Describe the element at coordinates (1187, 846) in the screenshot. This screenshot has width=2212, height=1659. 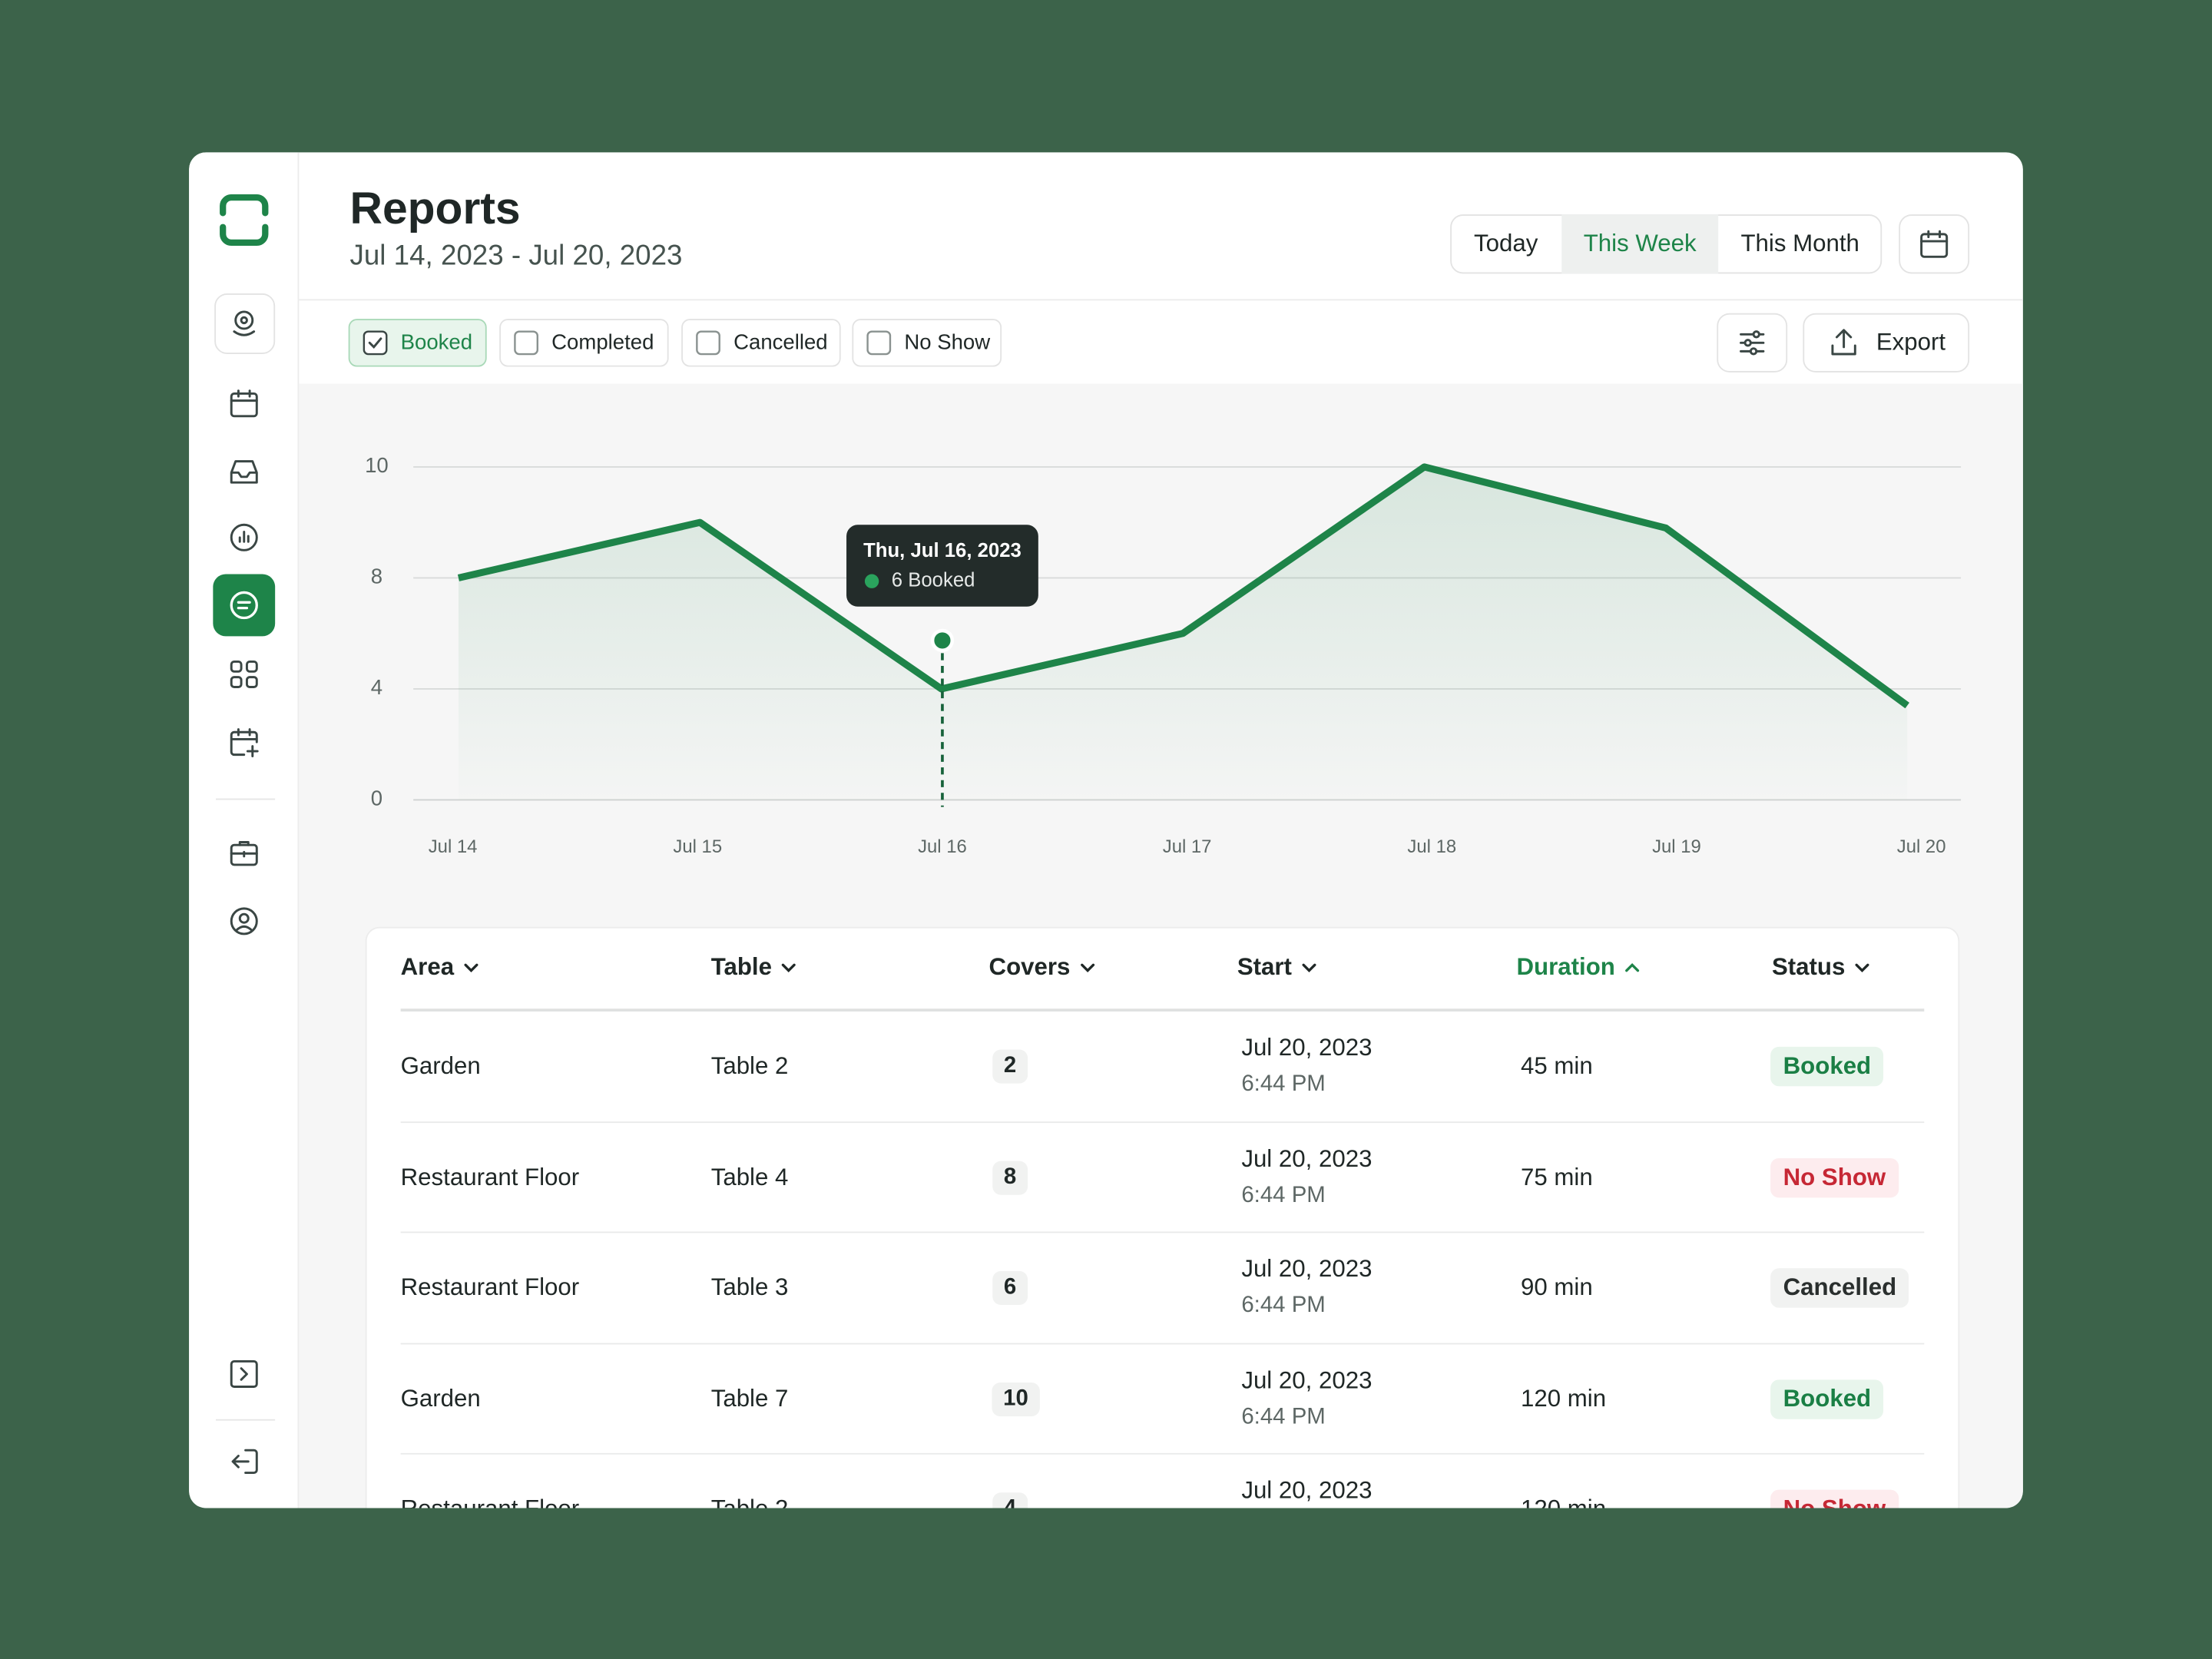
I see `x-tick-label: Jul 17` at that location.